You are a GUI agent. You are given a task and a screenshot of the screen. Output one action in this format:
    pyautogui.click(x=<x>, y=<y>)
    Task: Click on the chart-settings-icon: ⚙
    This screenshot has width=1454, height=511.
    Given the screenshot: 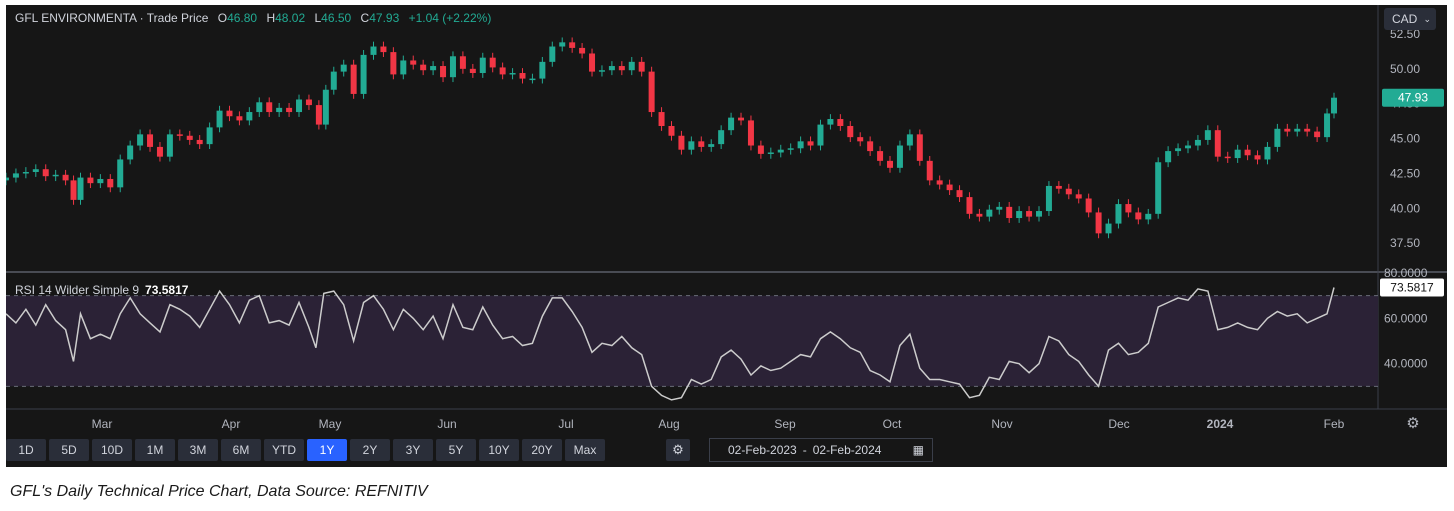 What is the action you would take?
    pyautogui.click(x=1413, y=423)
    